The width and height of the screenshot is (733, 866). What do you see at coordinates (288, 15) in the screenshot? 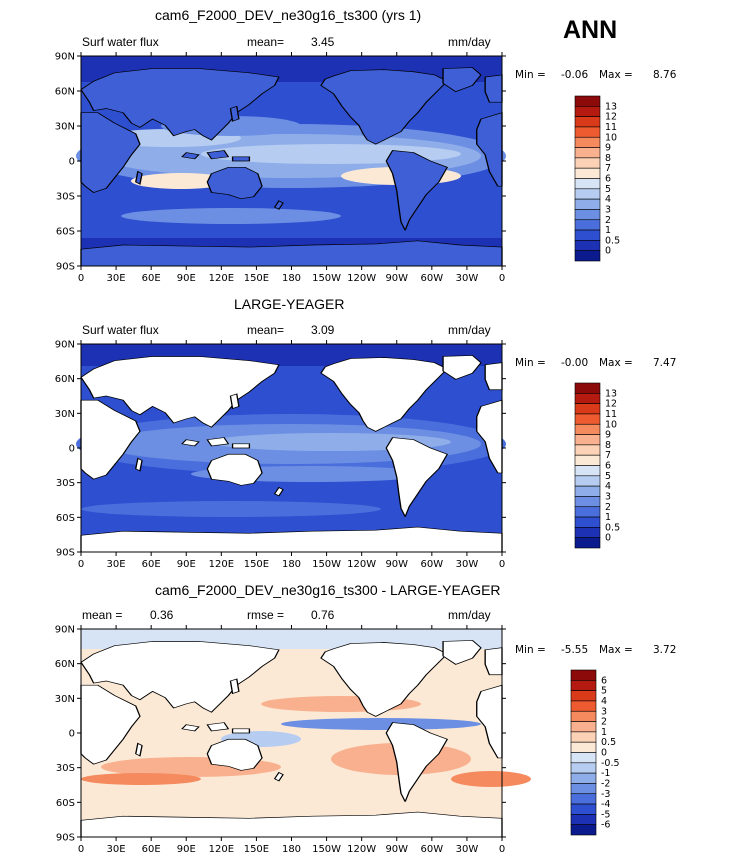
I see `panel-1-title: cam6_F2000_DEV_ne30g16_ts300 (yrs 1)` at bounding box center [288, 15].